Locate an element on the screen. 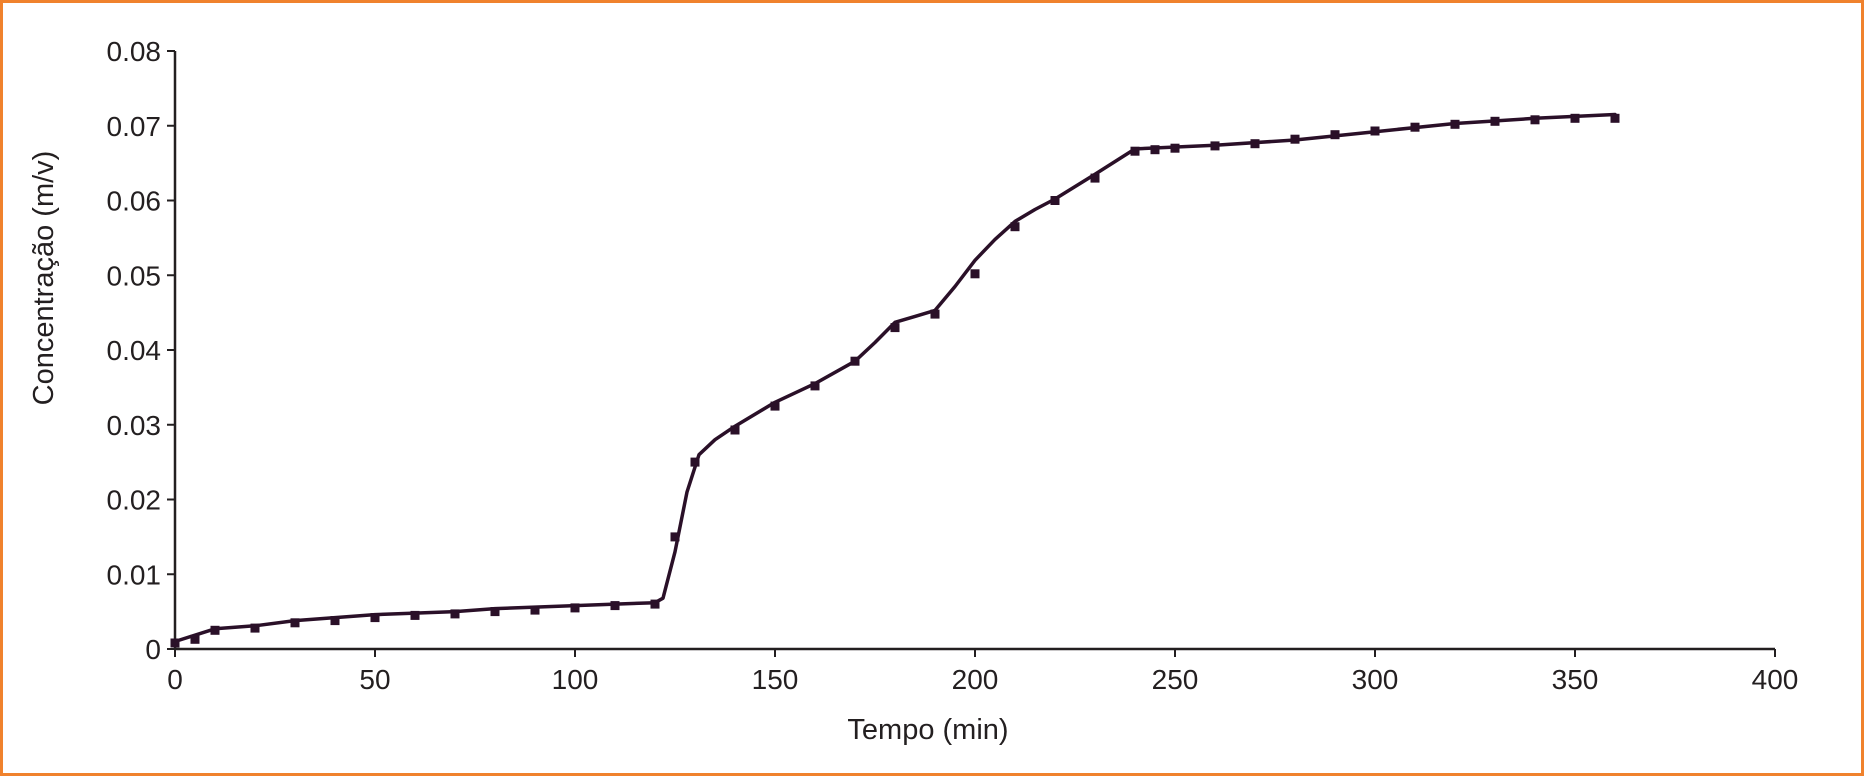 This screenshot has height=779, width=1864. x-tick-label: 0 is located at coordinates (175, 679).